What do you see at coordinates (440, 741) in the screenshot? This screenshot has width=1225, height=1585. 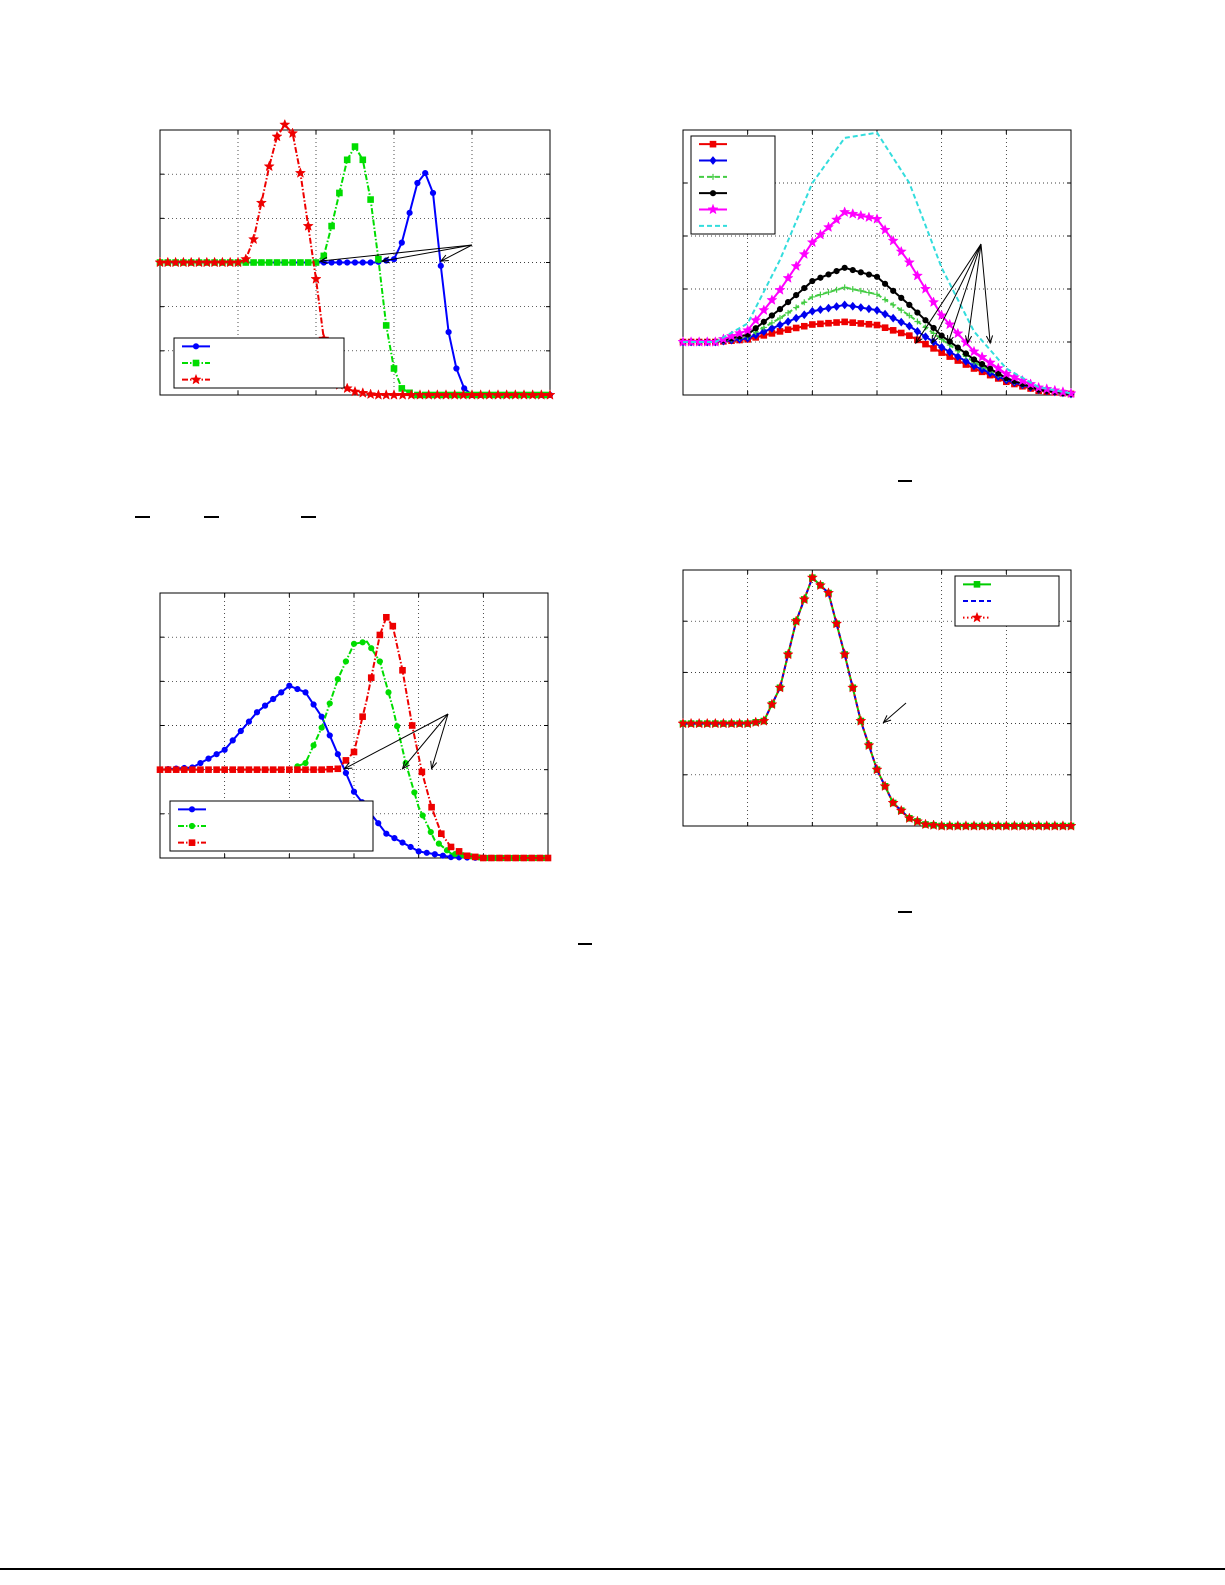 I see `chart-c-arrow-line` at bounding box center [440, 741].